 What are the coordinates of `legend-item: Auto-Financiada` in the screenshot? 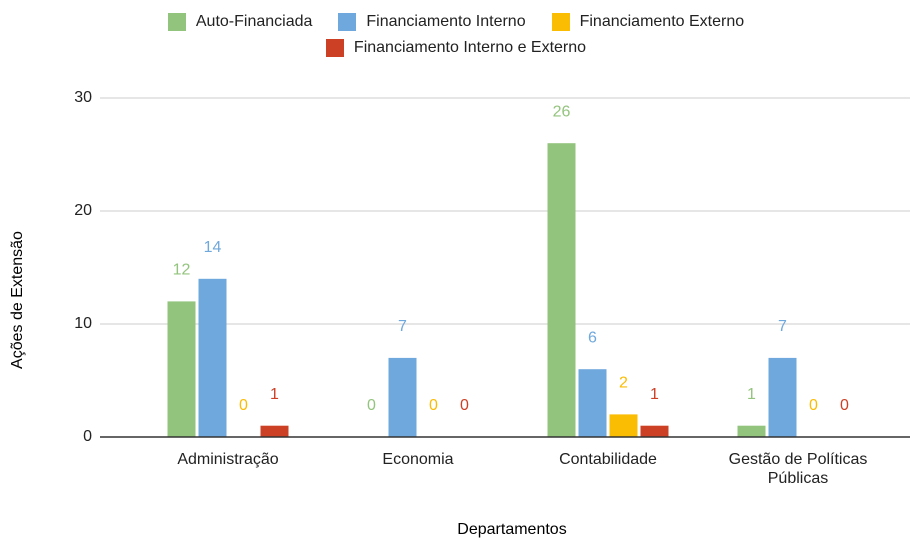 It's located at (240, 22).